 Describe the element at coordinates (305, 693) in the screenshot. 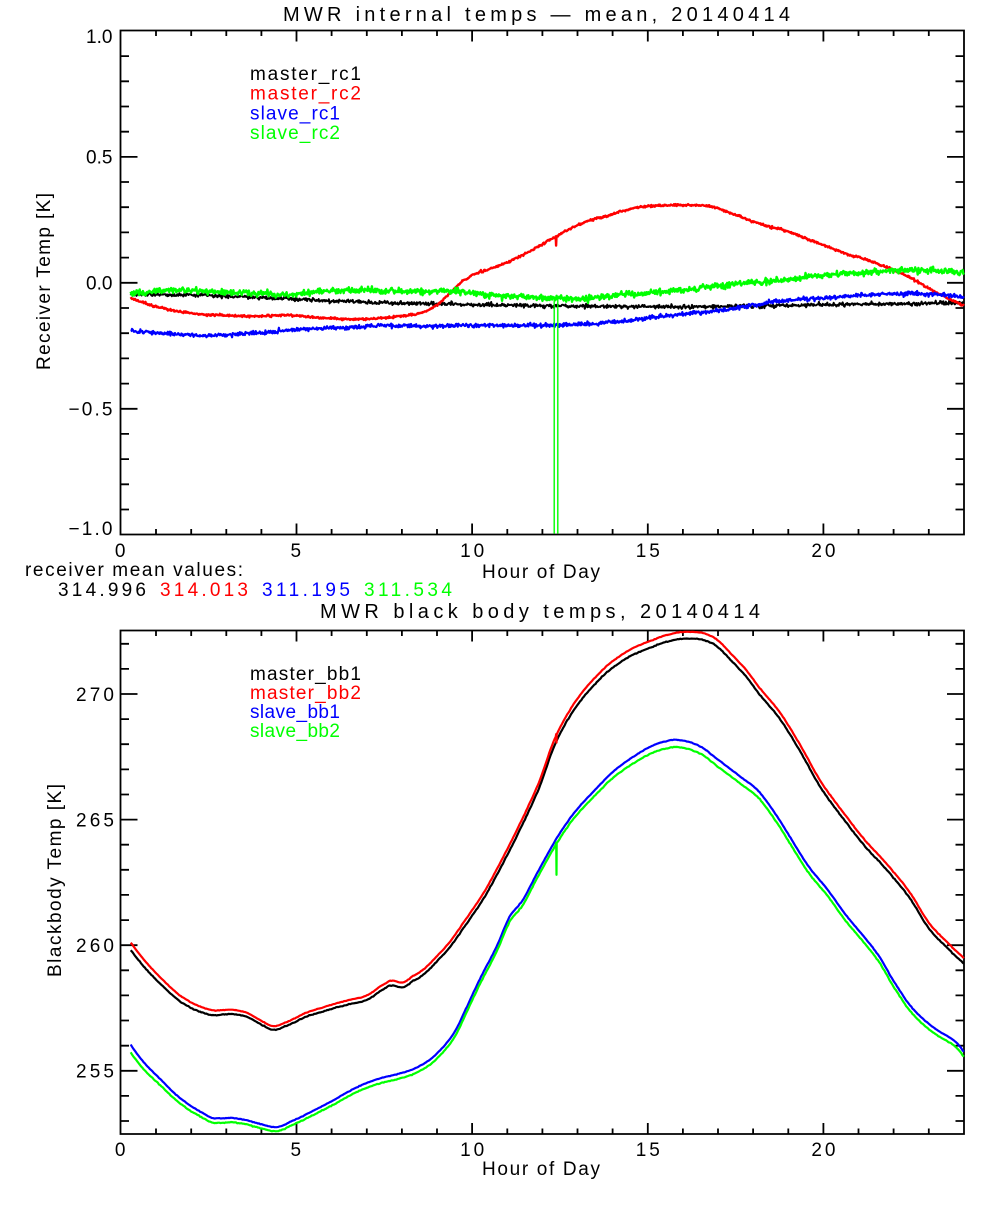

I see `svg-text: master_bb2` at that location.